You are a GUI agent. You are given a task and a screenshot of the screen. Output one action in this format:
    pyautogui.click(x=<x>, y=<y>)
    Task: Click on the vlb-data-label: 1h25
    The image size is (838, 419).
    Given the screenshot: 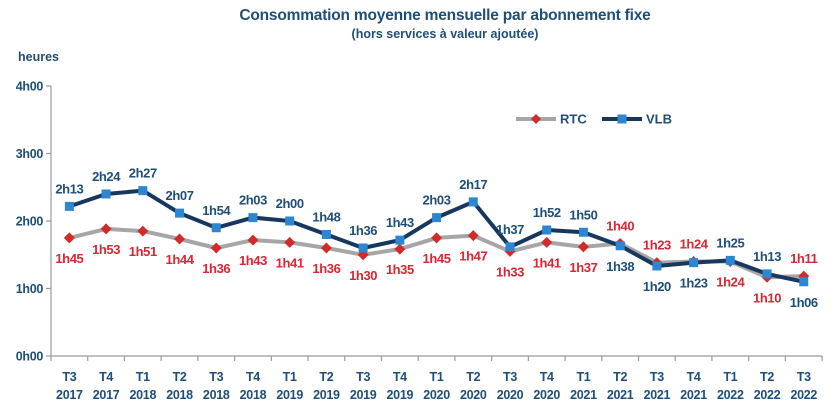 What is the action you would take?
    pyautogui.click(x=730, y=242)
    